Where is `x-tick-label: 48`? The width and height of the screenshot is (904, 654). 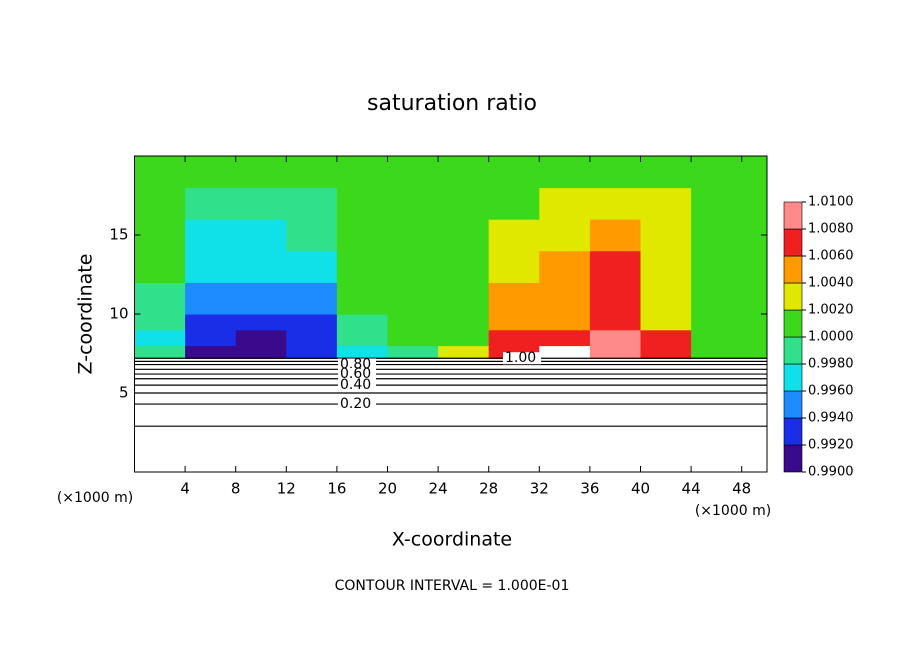 x-tick-label: 48 is located at coordinates (741, 489).